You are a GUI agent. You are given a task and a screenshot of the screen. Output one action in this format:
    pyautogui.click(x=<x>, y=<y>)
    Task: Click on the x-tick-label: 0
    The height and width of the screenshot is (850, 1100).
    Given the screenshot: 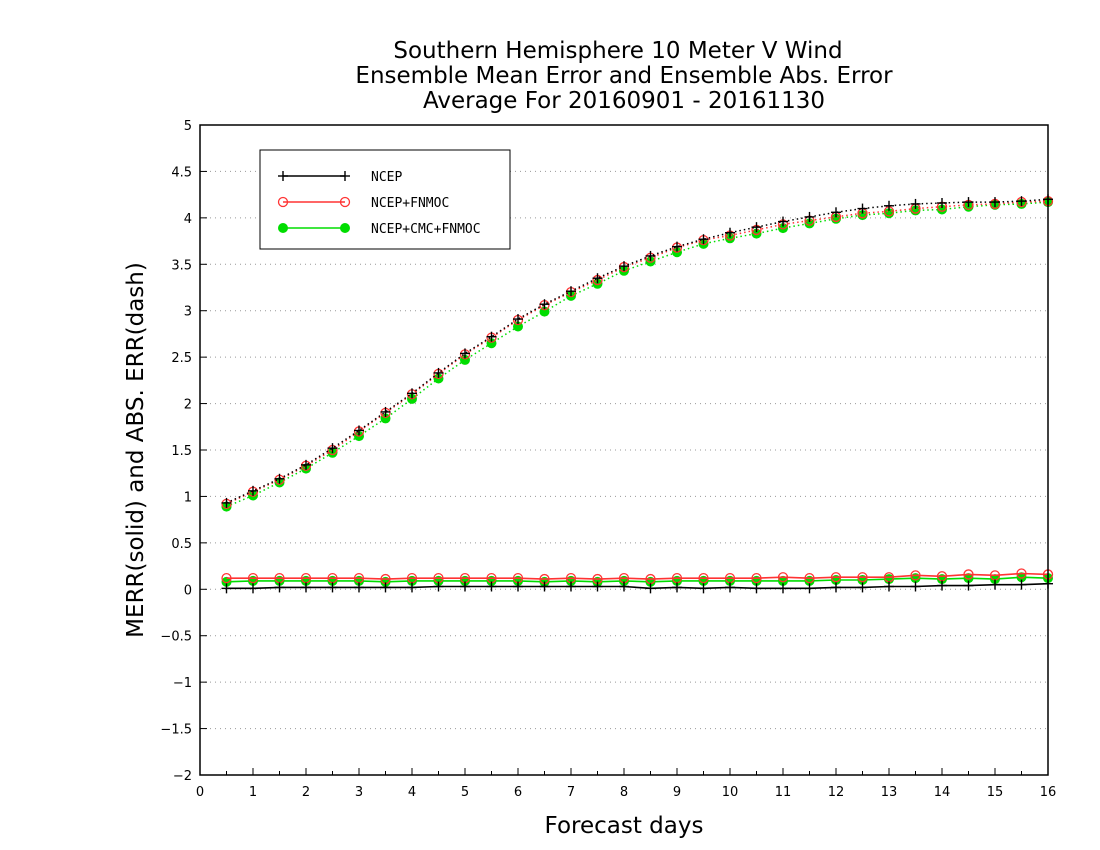 What is the action you would take?
    pyautogui.click(x=200, y=792)
    